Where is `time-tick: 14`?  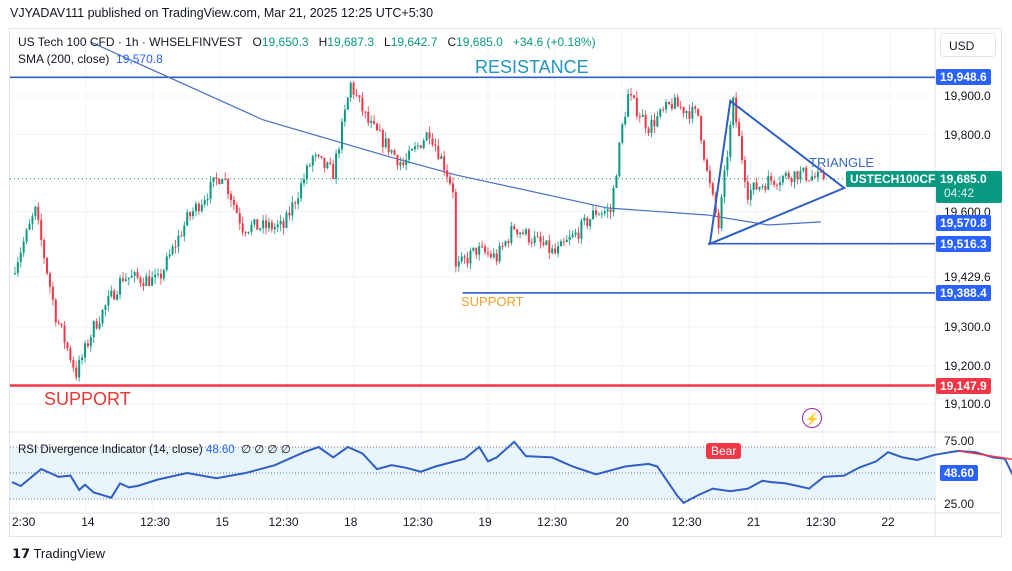
time-tick: 14 is located at coordinates (88, 522).